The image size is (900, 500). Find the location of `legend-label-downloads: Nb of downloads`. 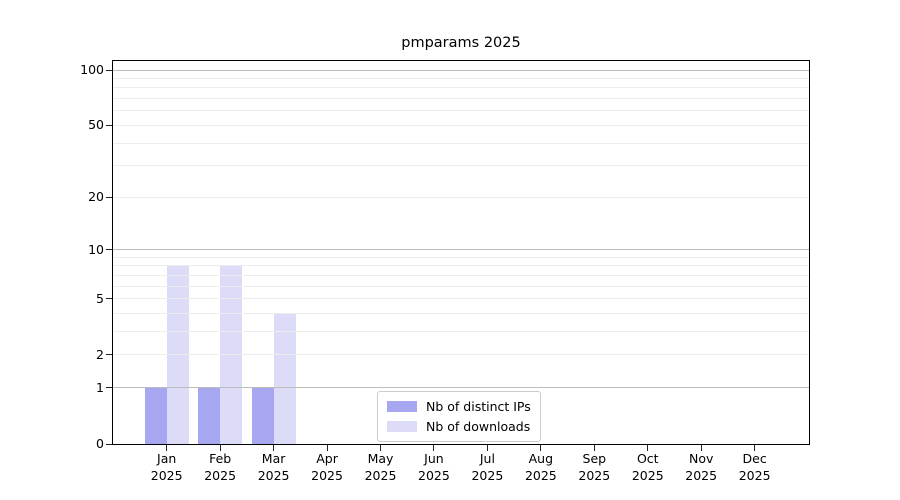

legend-label-downloads: Nb of downloads is located at coordinates (478, 426).